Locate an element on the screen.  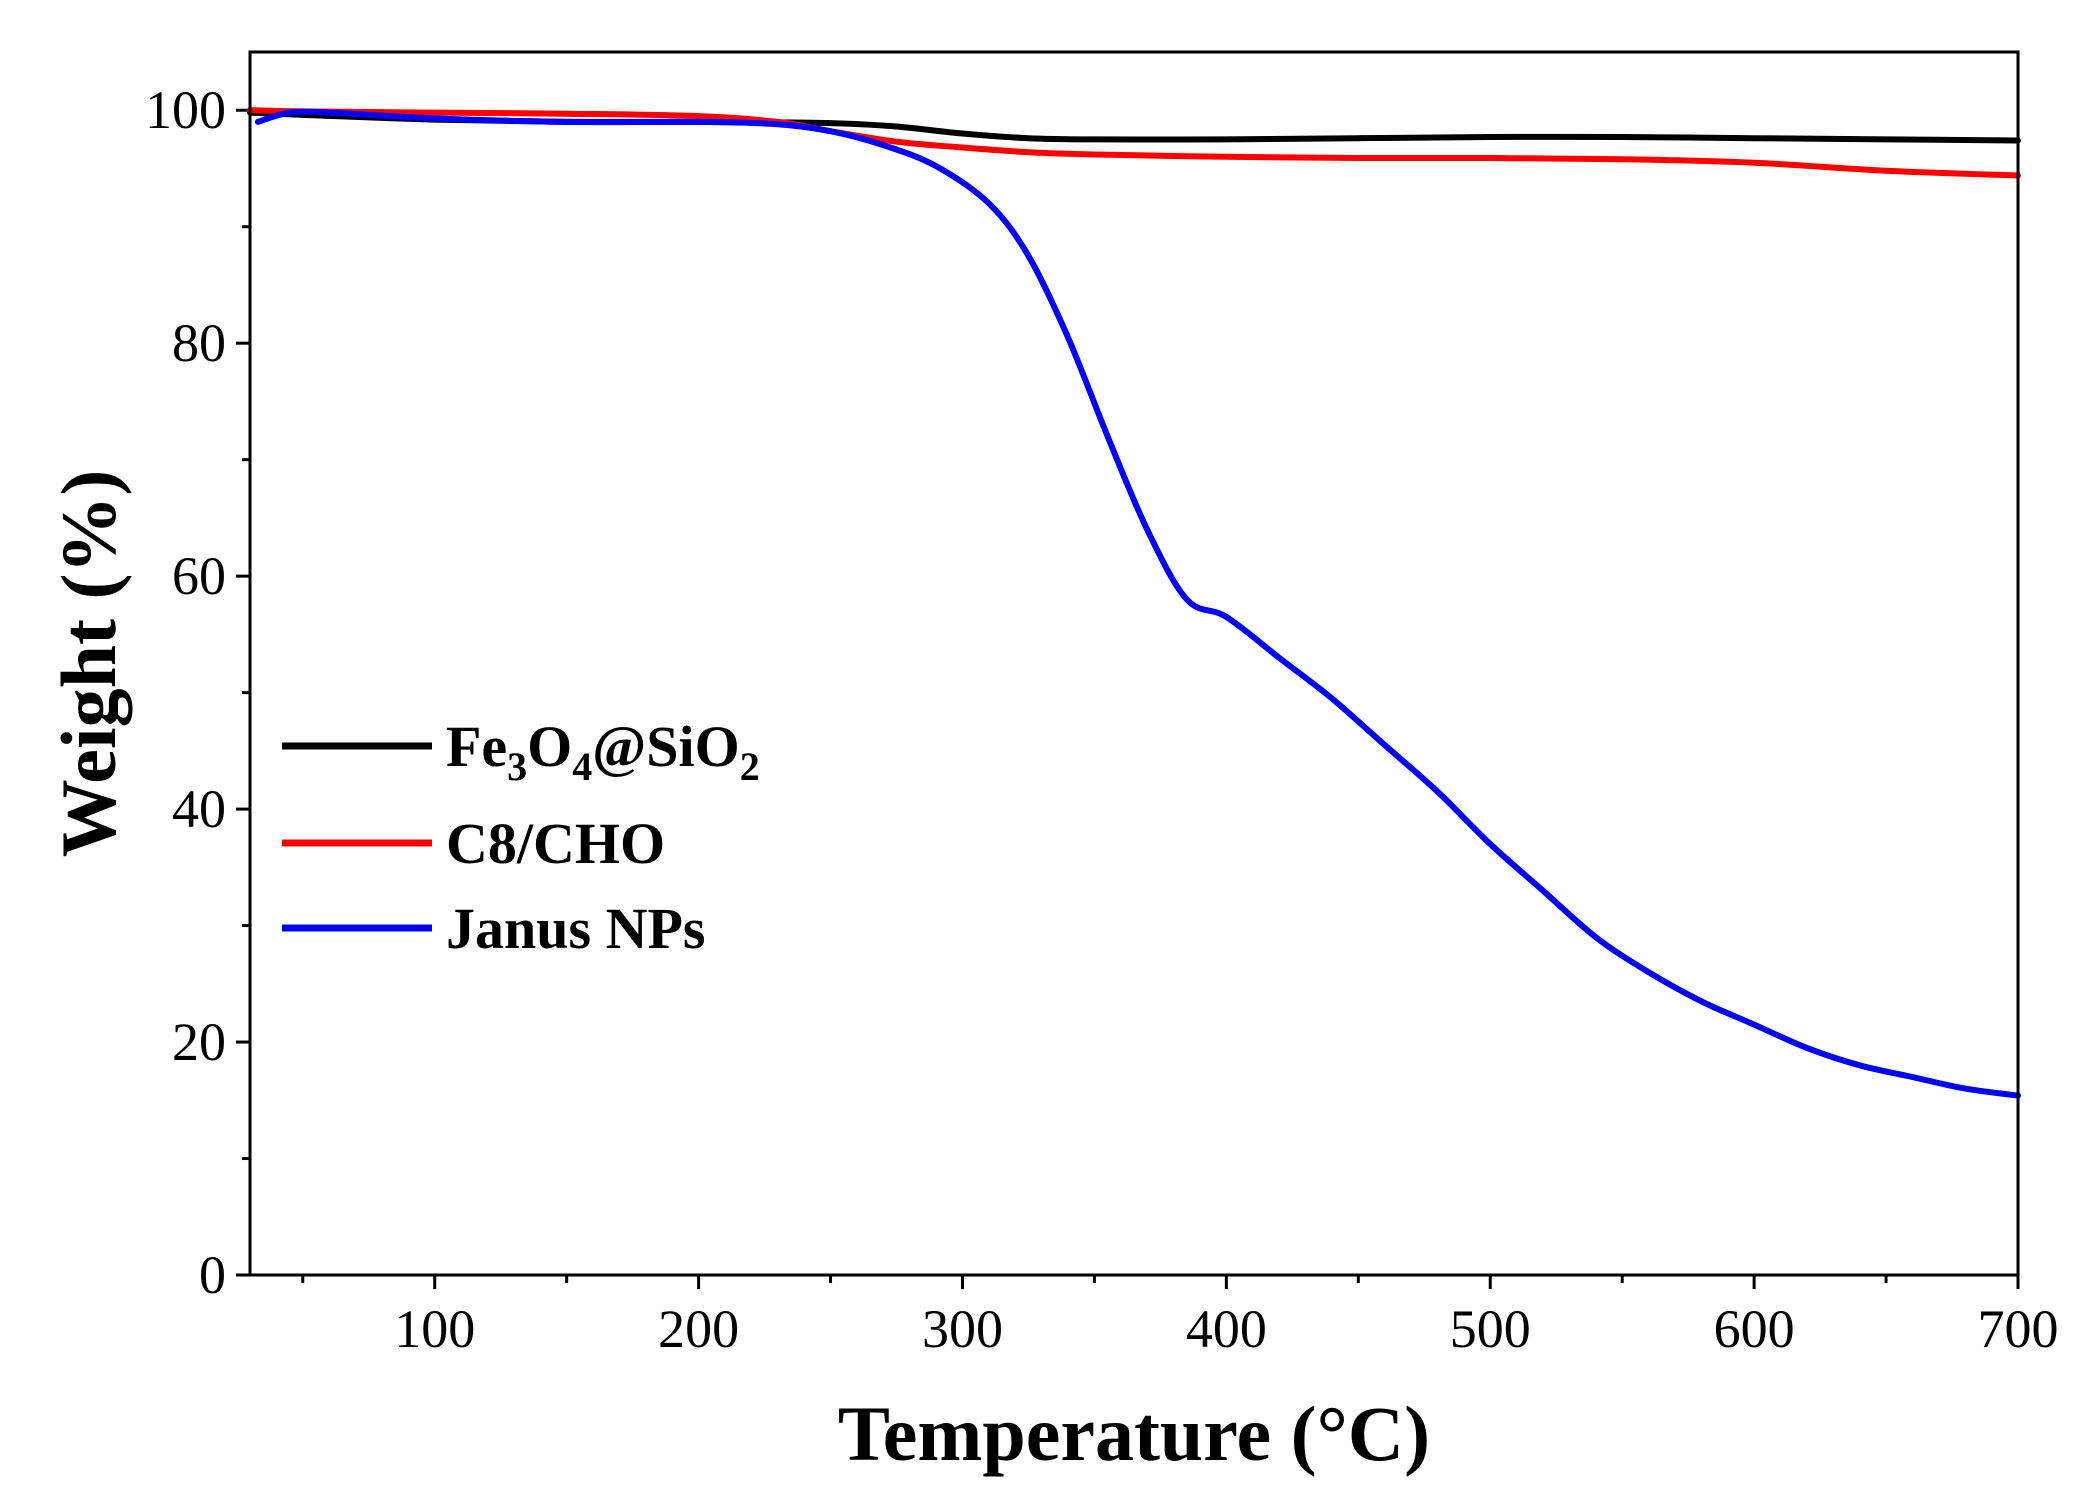
x-tick-label: 600 is located at coordinates (1754, 1329).